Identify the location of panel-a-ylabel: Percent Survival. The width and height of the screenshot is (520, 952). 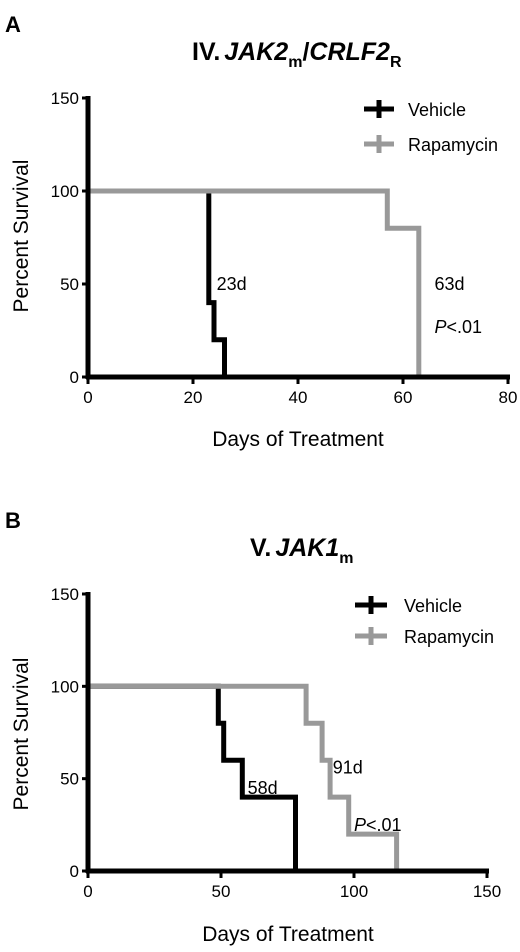
(21, 236).